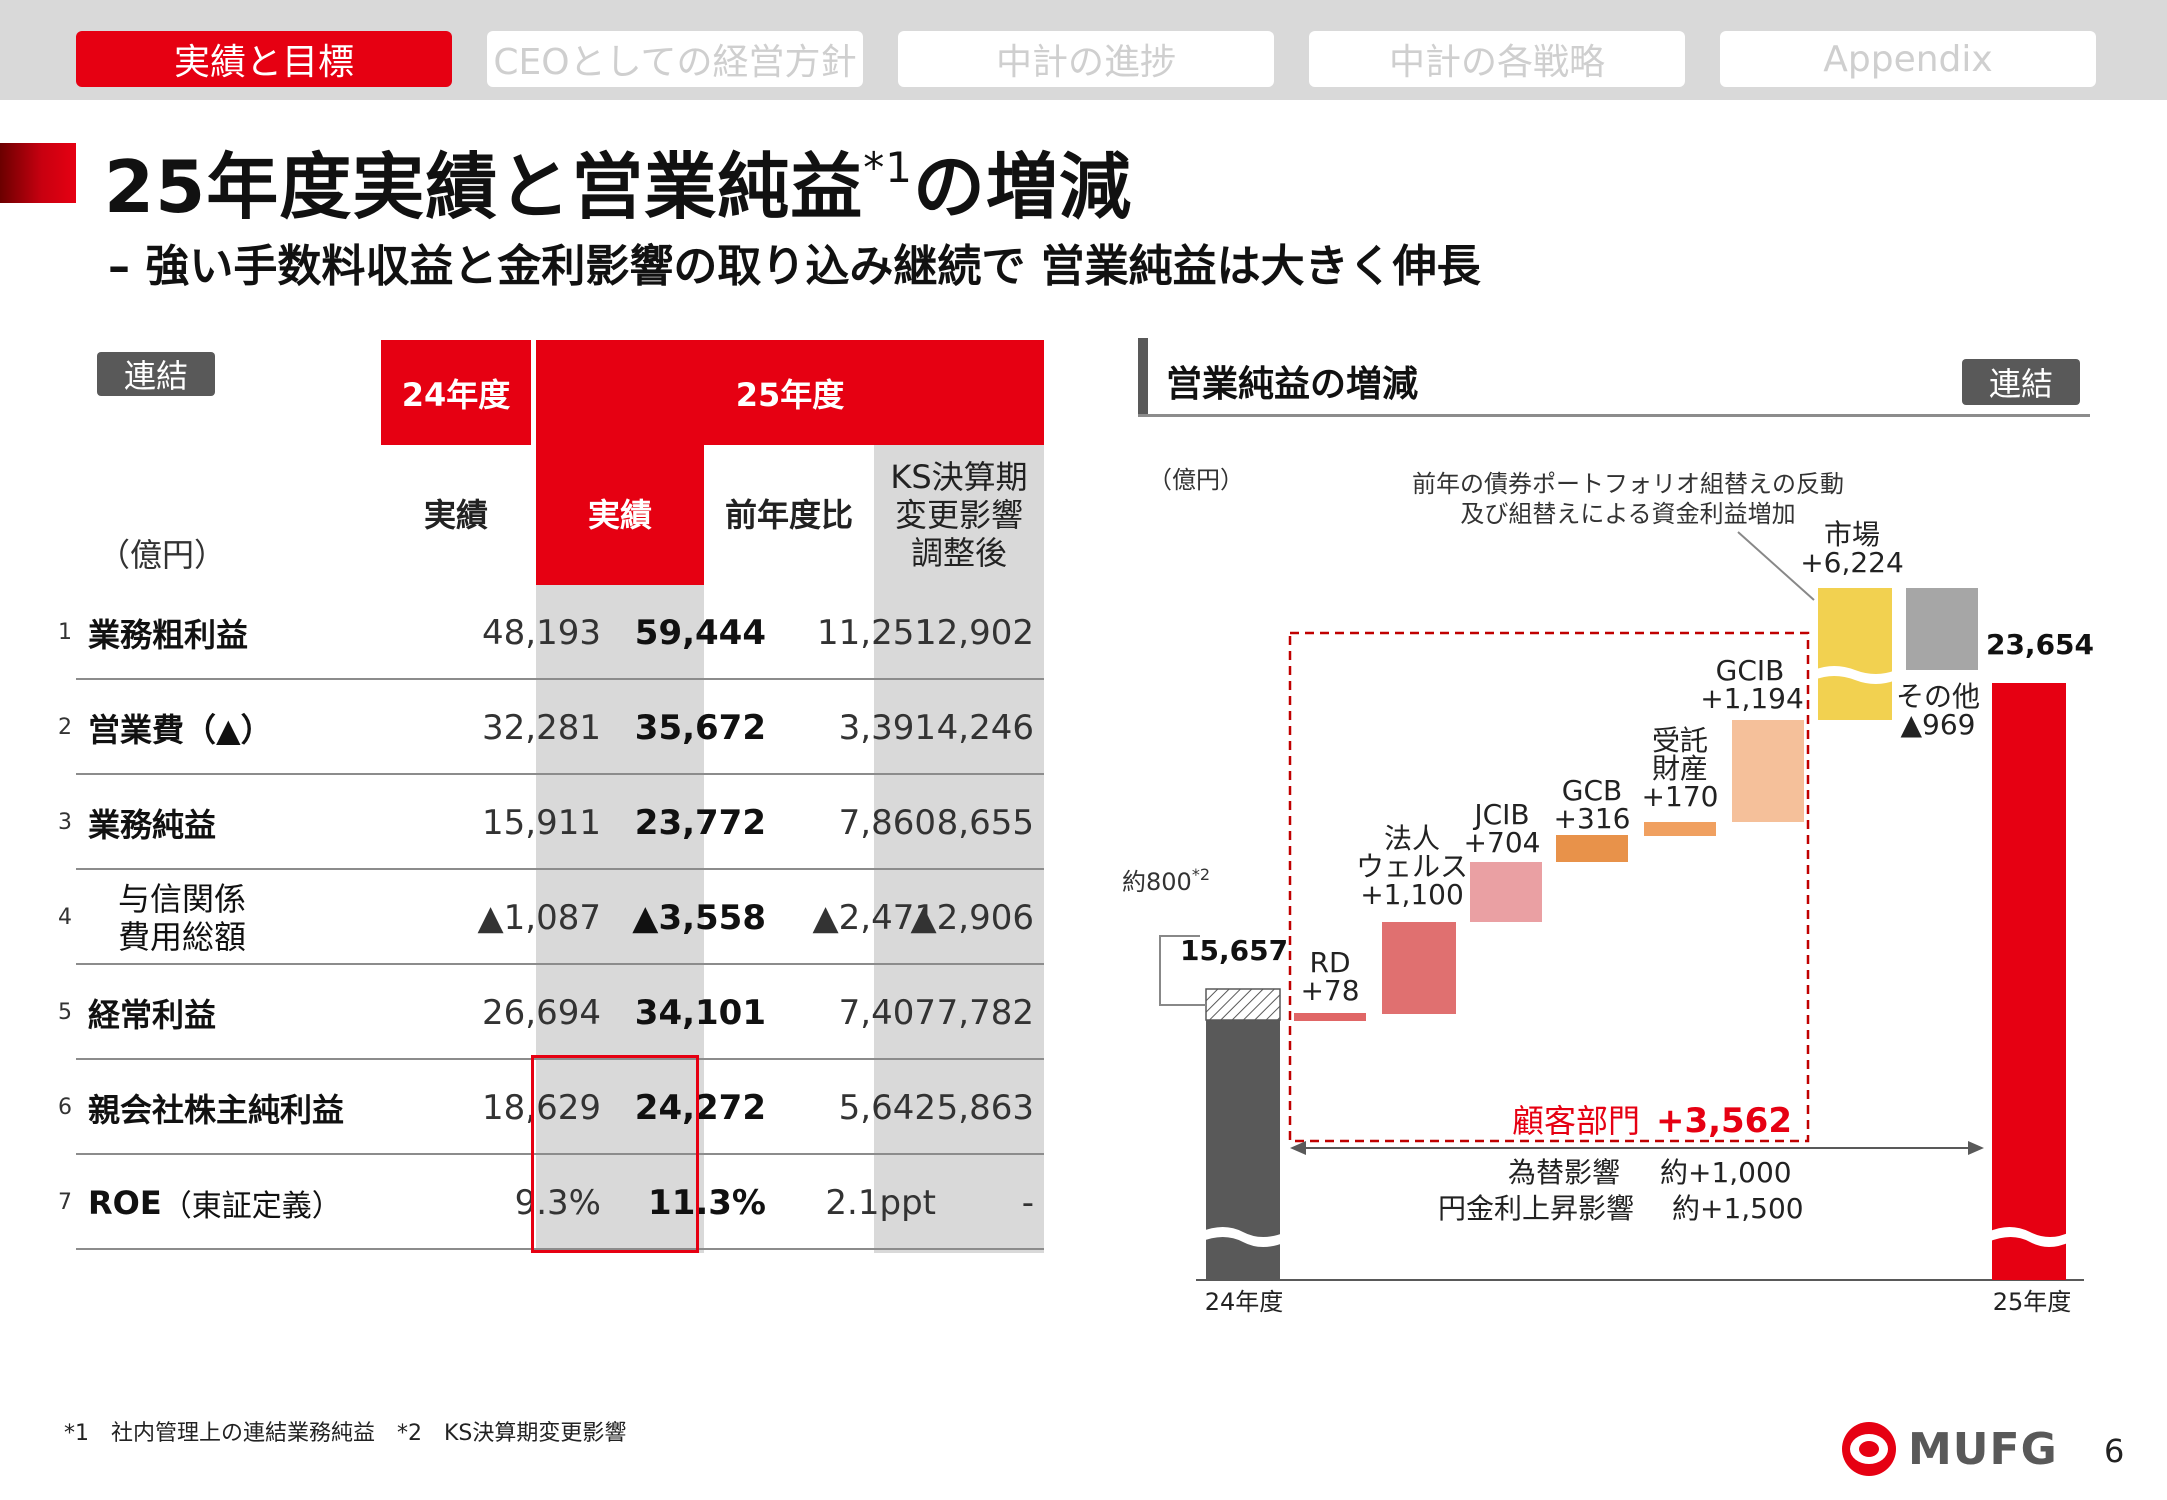  I want to click on cell-fy24: 15,911, so click(541, 822).